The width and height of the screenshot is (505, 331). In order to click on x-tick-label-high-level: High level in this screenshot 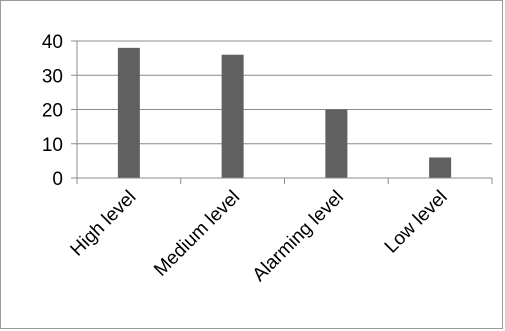, I will do `click(104, 224)`.